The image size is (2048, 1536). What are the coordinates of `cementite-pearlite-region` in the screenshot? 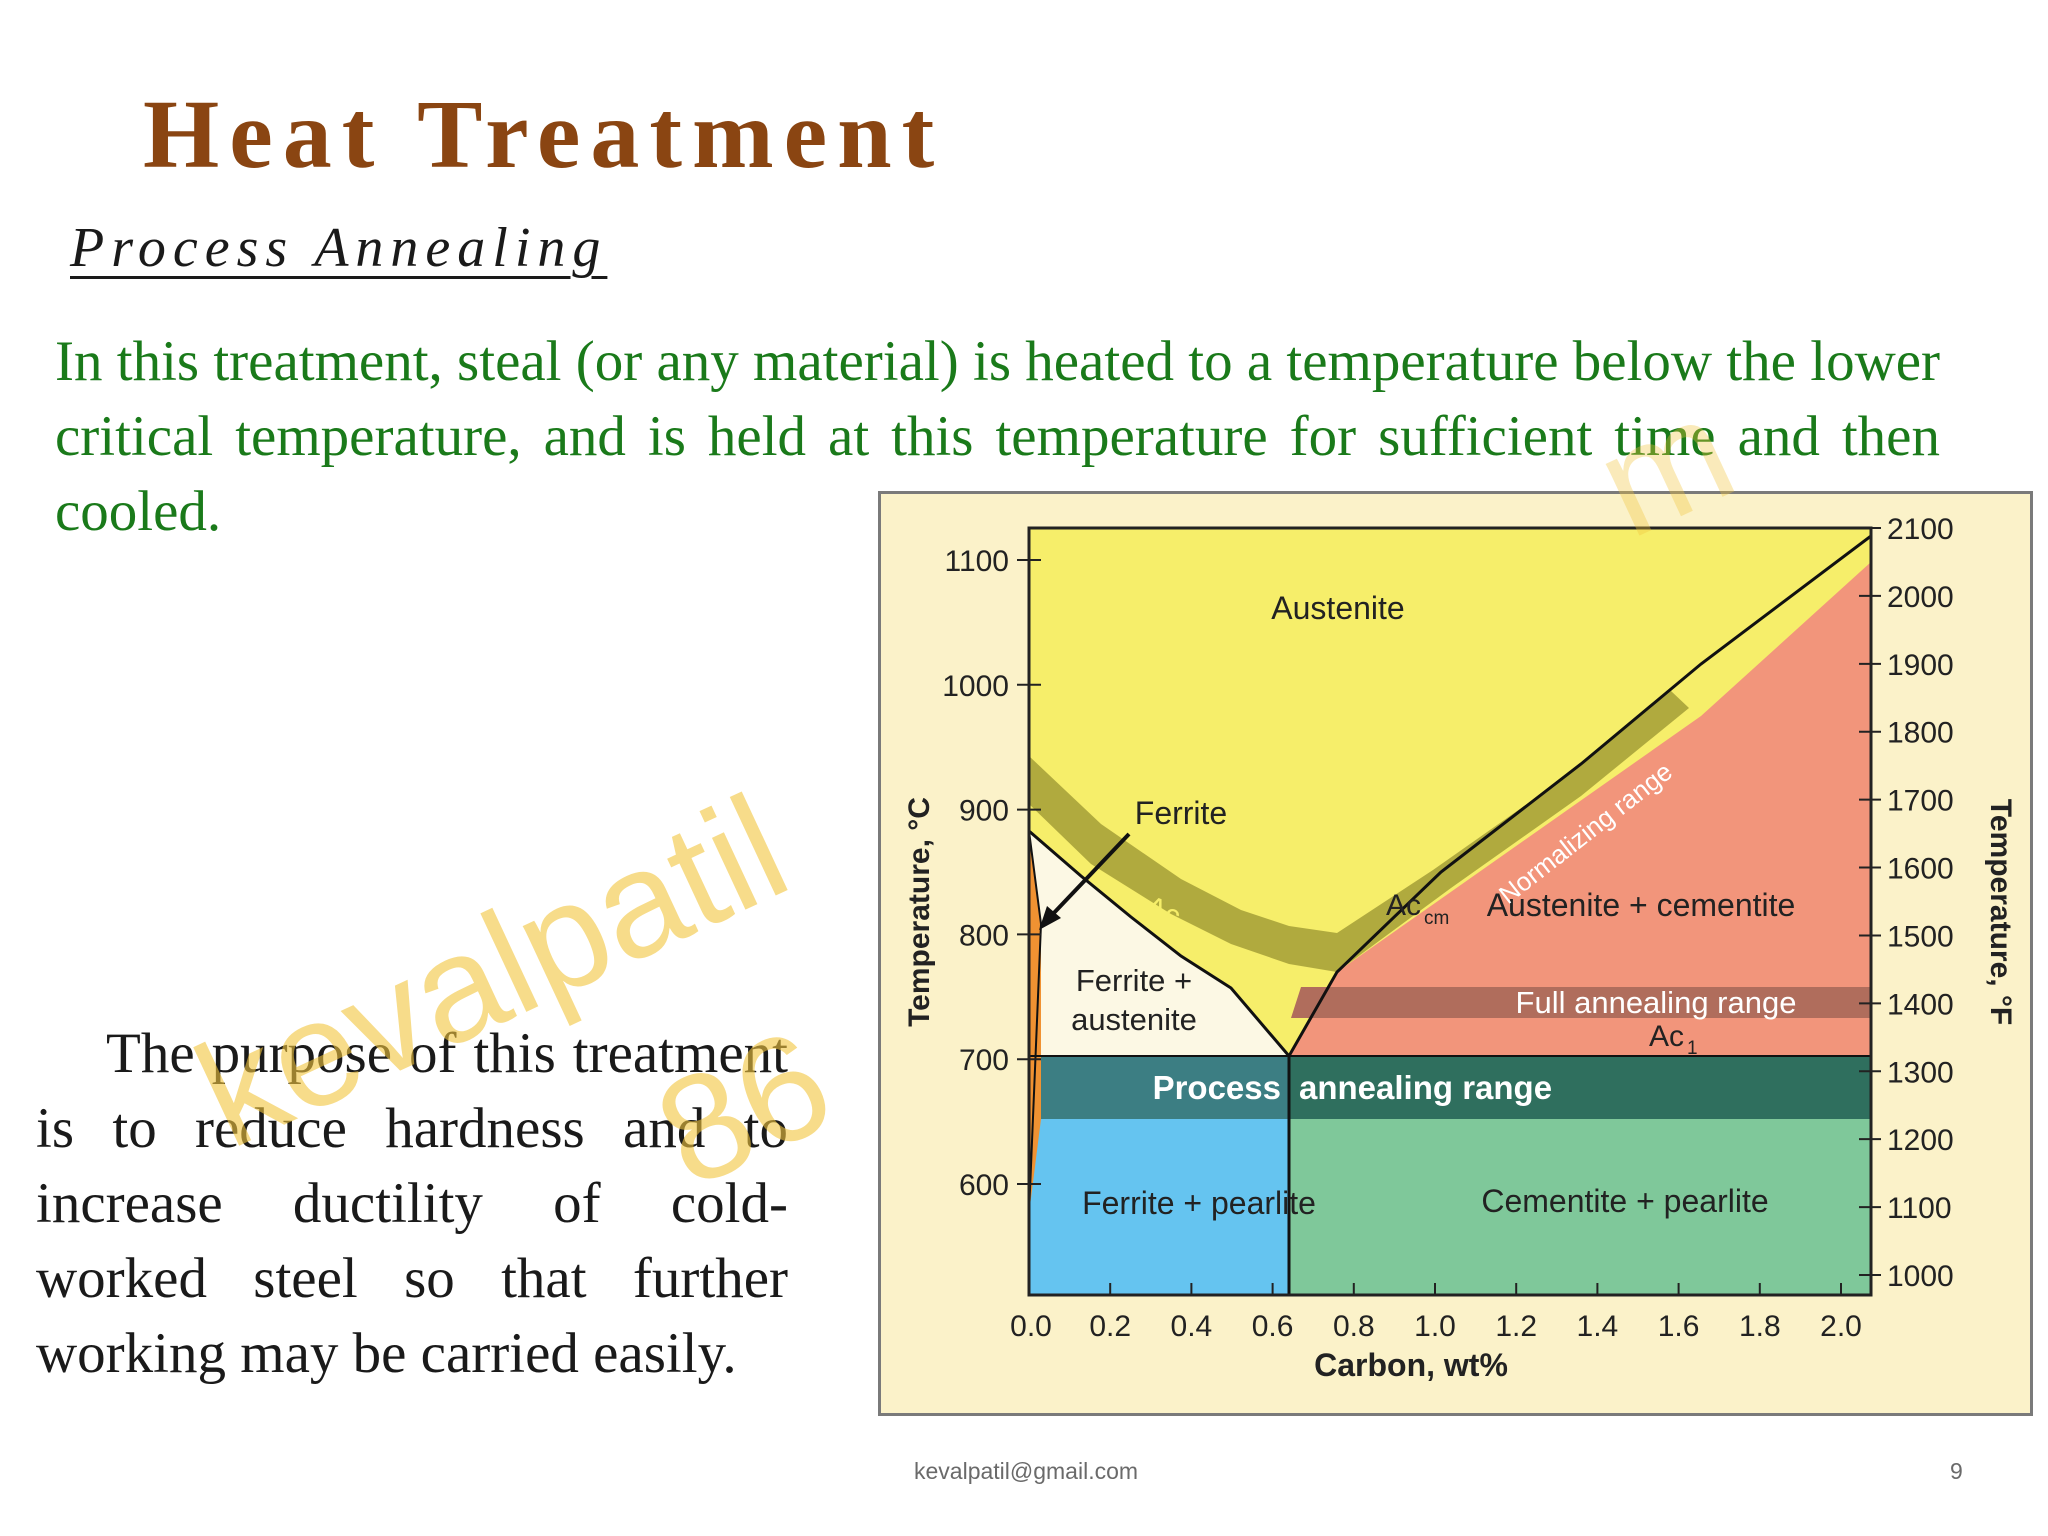 It's located at (1580, 1207).